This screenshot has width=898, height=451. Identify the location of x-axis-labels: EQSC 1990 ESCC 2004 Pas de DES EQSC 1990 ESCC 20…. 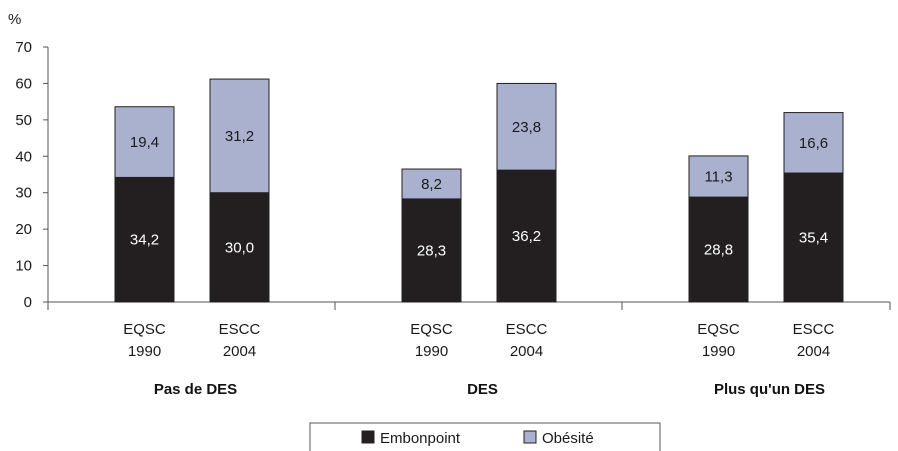
(478, 359).